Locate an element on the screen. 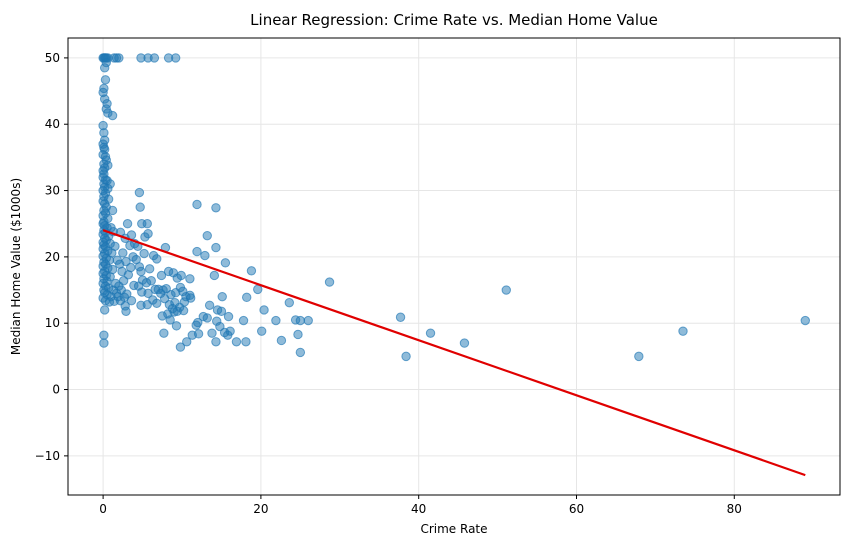 The image size is (853, 547). y-tick-label: 30 is located at coordinates (52, 191).